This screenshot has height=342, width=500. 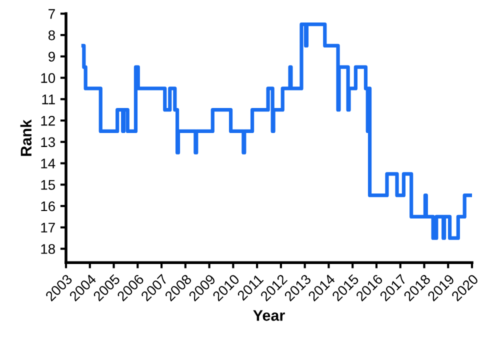 What do you see at coordinates (269, 315) in the screenshot?
I see `x-axis-title: Year` at bounding box center [269, 315].